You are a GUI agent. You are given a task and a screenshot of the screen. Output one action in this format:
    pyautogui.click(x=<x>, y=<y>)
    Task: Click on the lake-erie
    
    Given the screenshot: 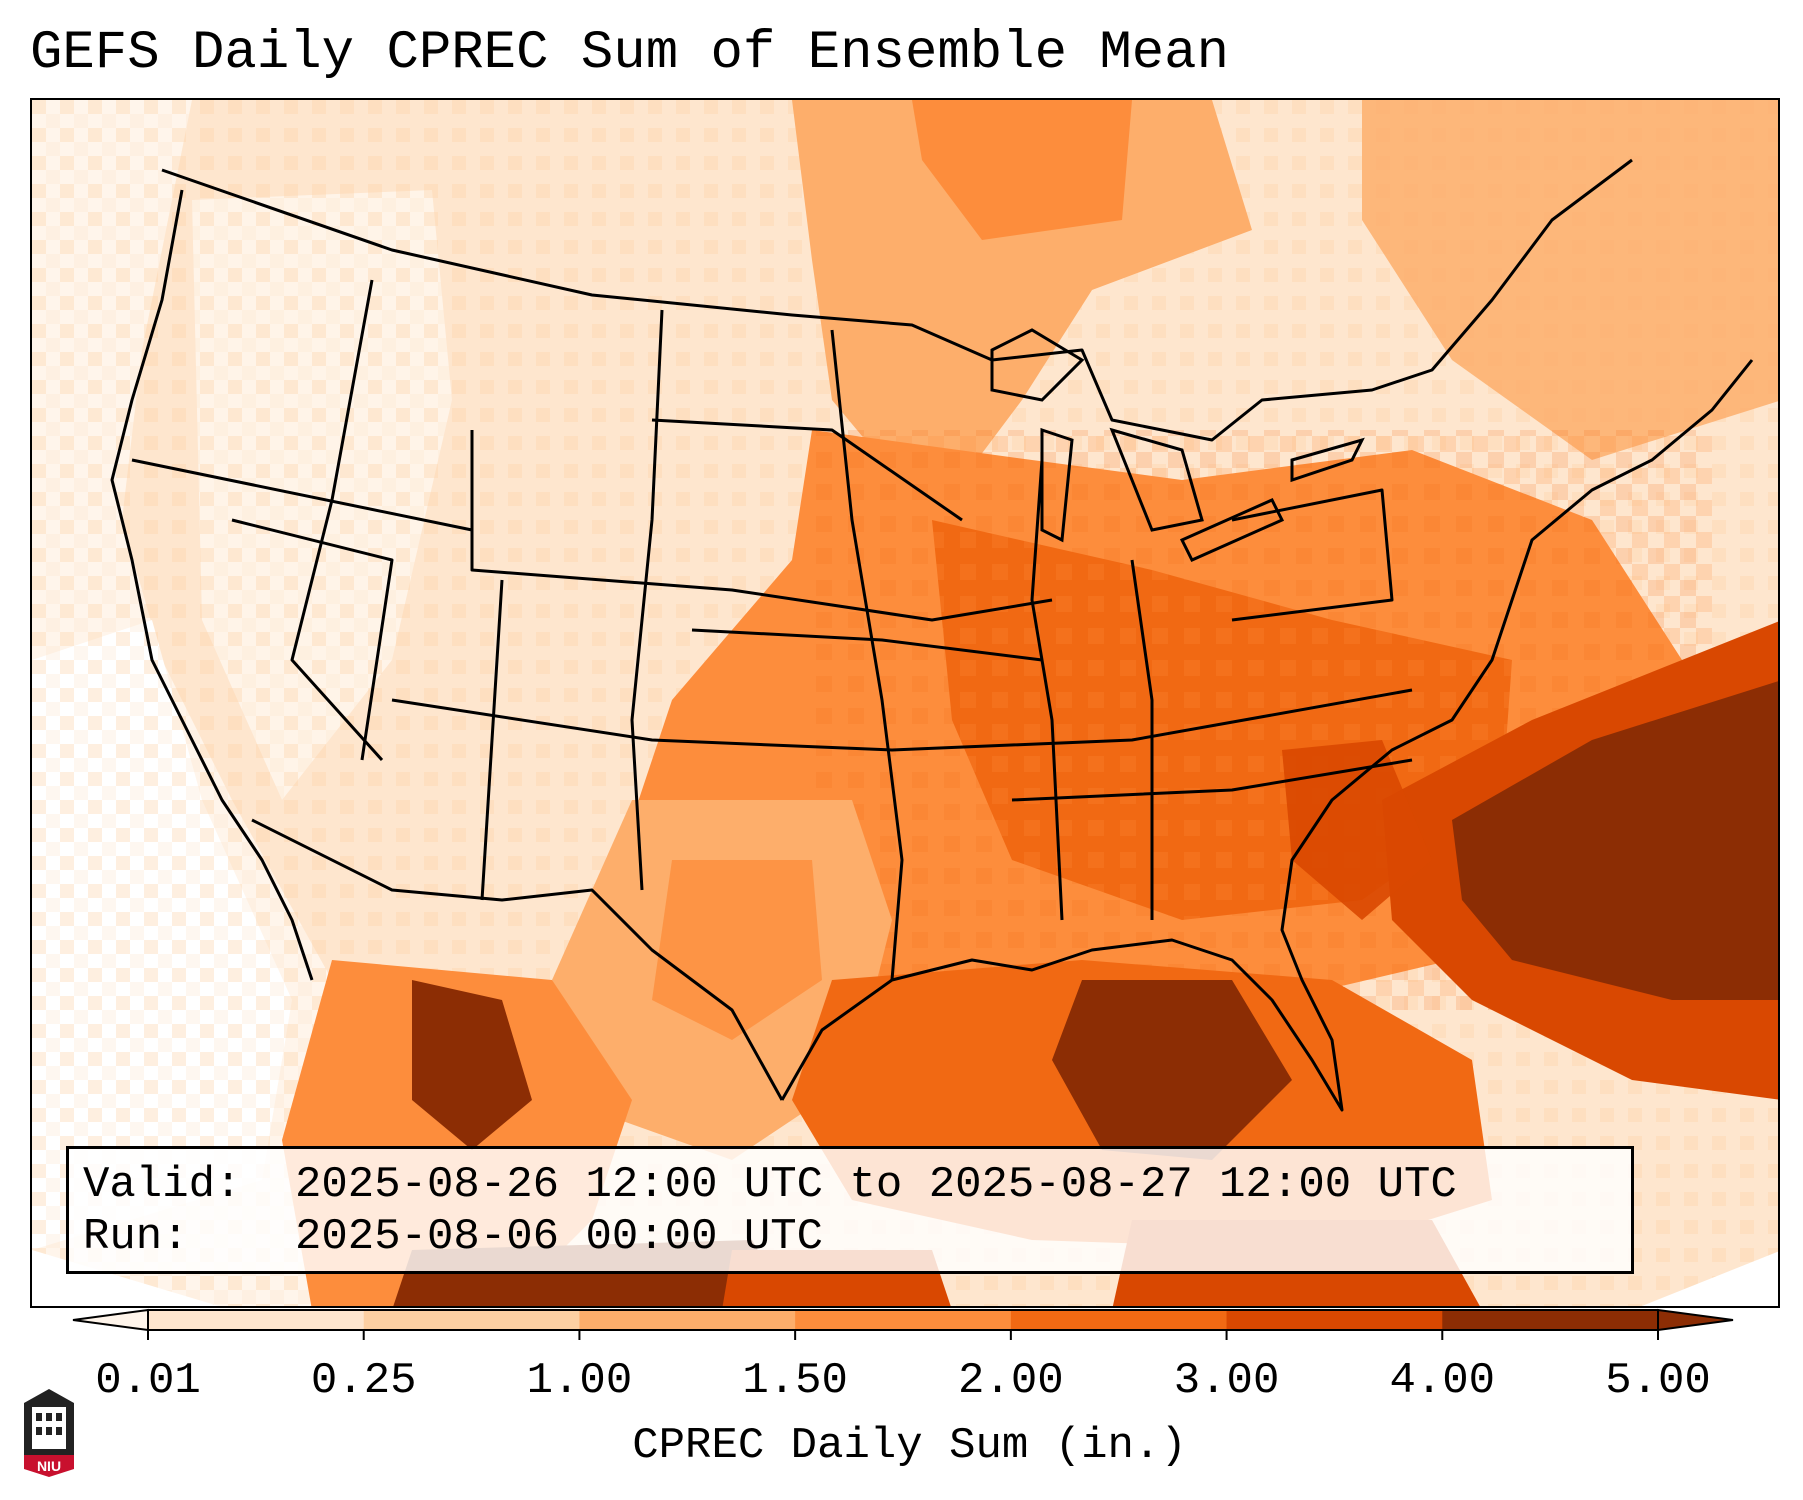 What is the action you would take?
    pyautogui.click(x=1232, y=530)
    